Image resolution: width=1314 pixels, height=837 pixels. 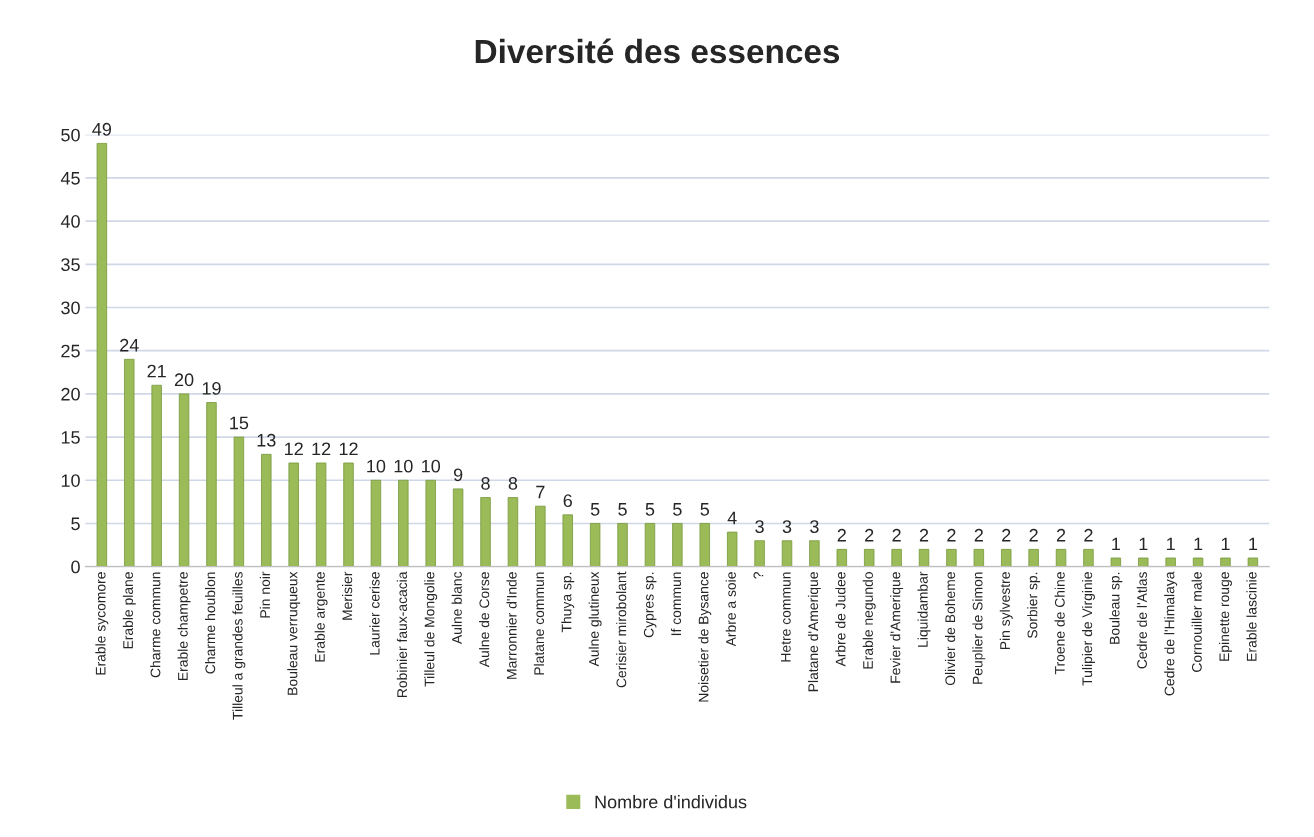 I want to click on x-tick-label: Platane commun, so click(x=539, y=623).